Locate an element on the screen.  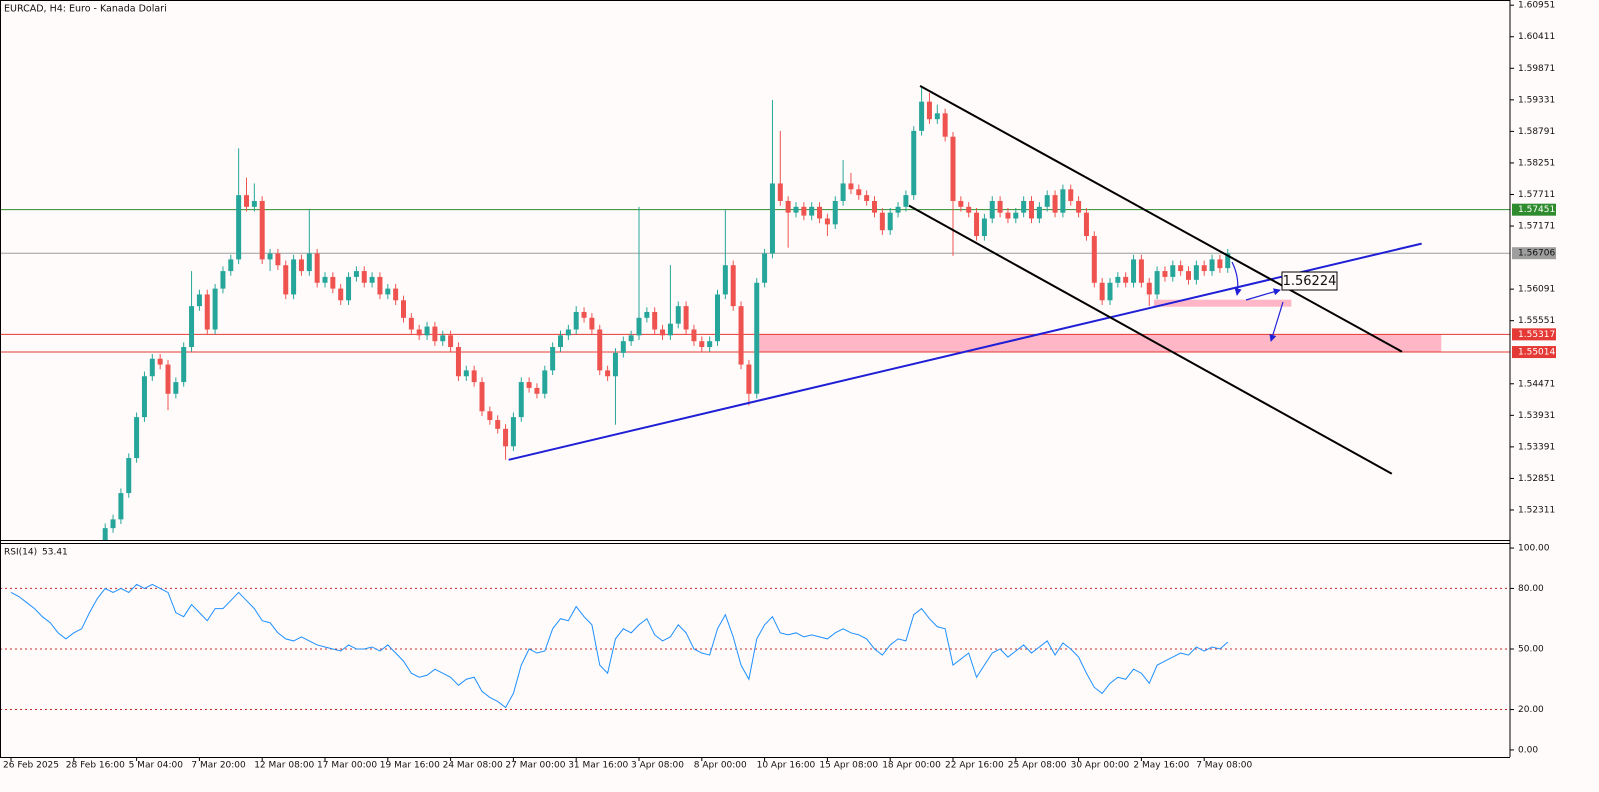
x-tick-label: 22 Apr 16:00 is located at coordinates (974, 766).